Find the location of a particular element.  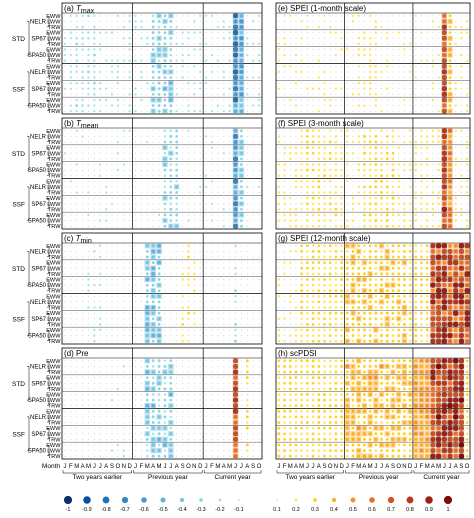

row-label-index: TRW is located at coordinates (54, 407).